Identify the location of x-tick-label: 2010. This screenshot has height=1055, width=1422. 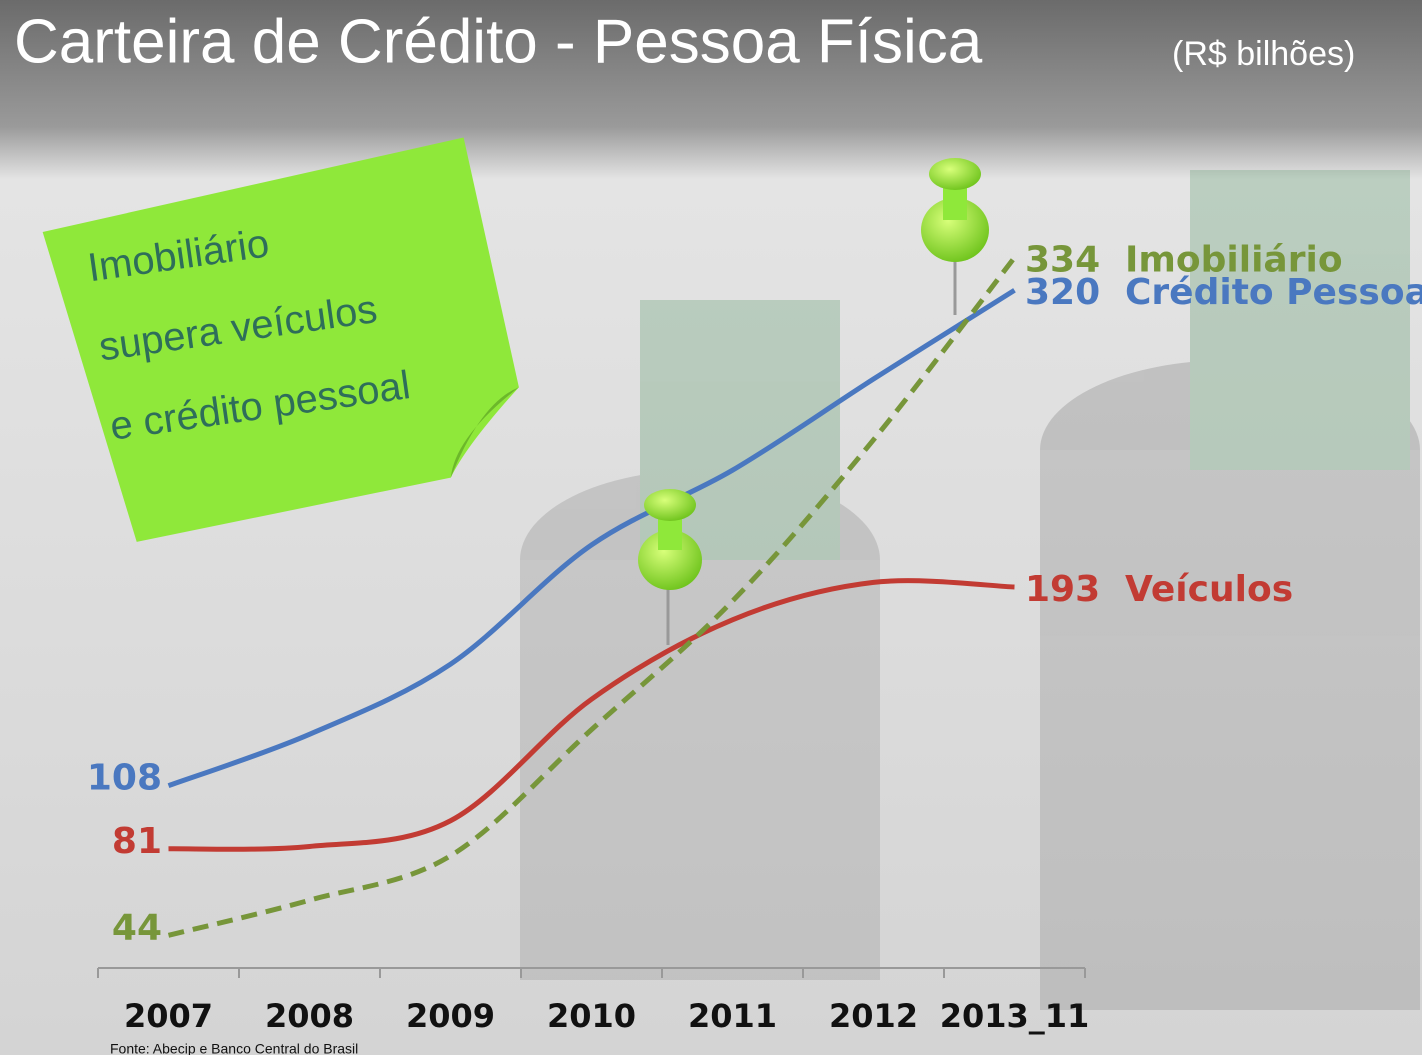
(591, 1016).